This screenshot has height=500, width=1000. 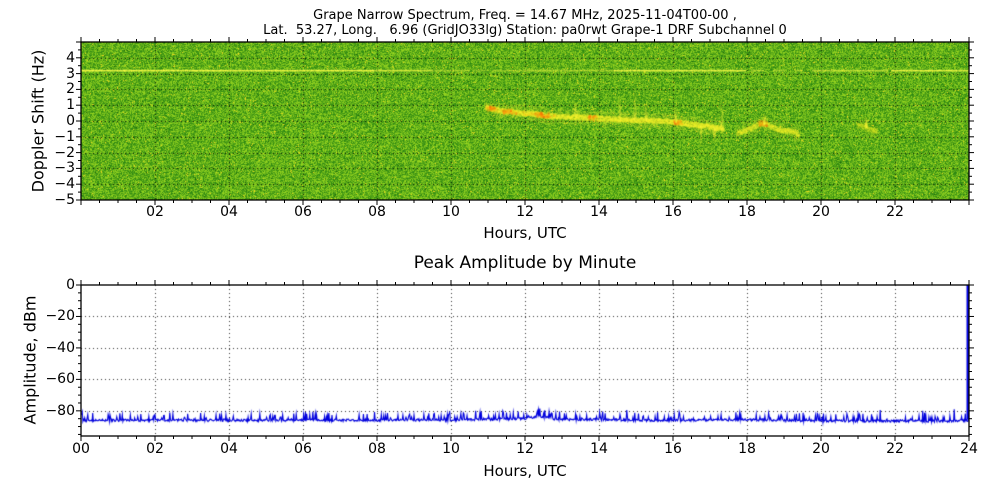 What do you see at coordinates (70, 105) in the screenshot?
I see `spectrogram-ytick-1: 1` at bounding box center [70, 105].